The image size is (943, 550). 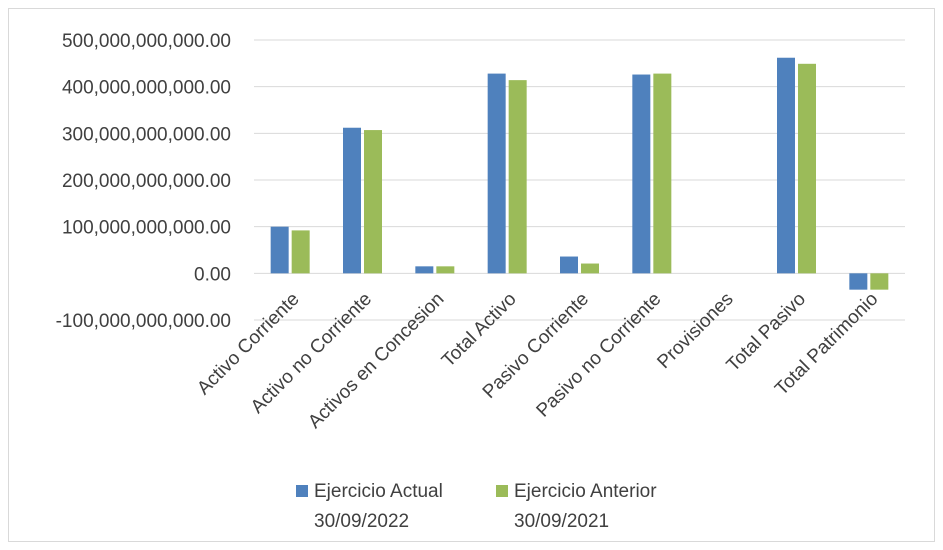 I want to click on y-tick-label: 200,000,000,000.00, so click(x=146, y=181).